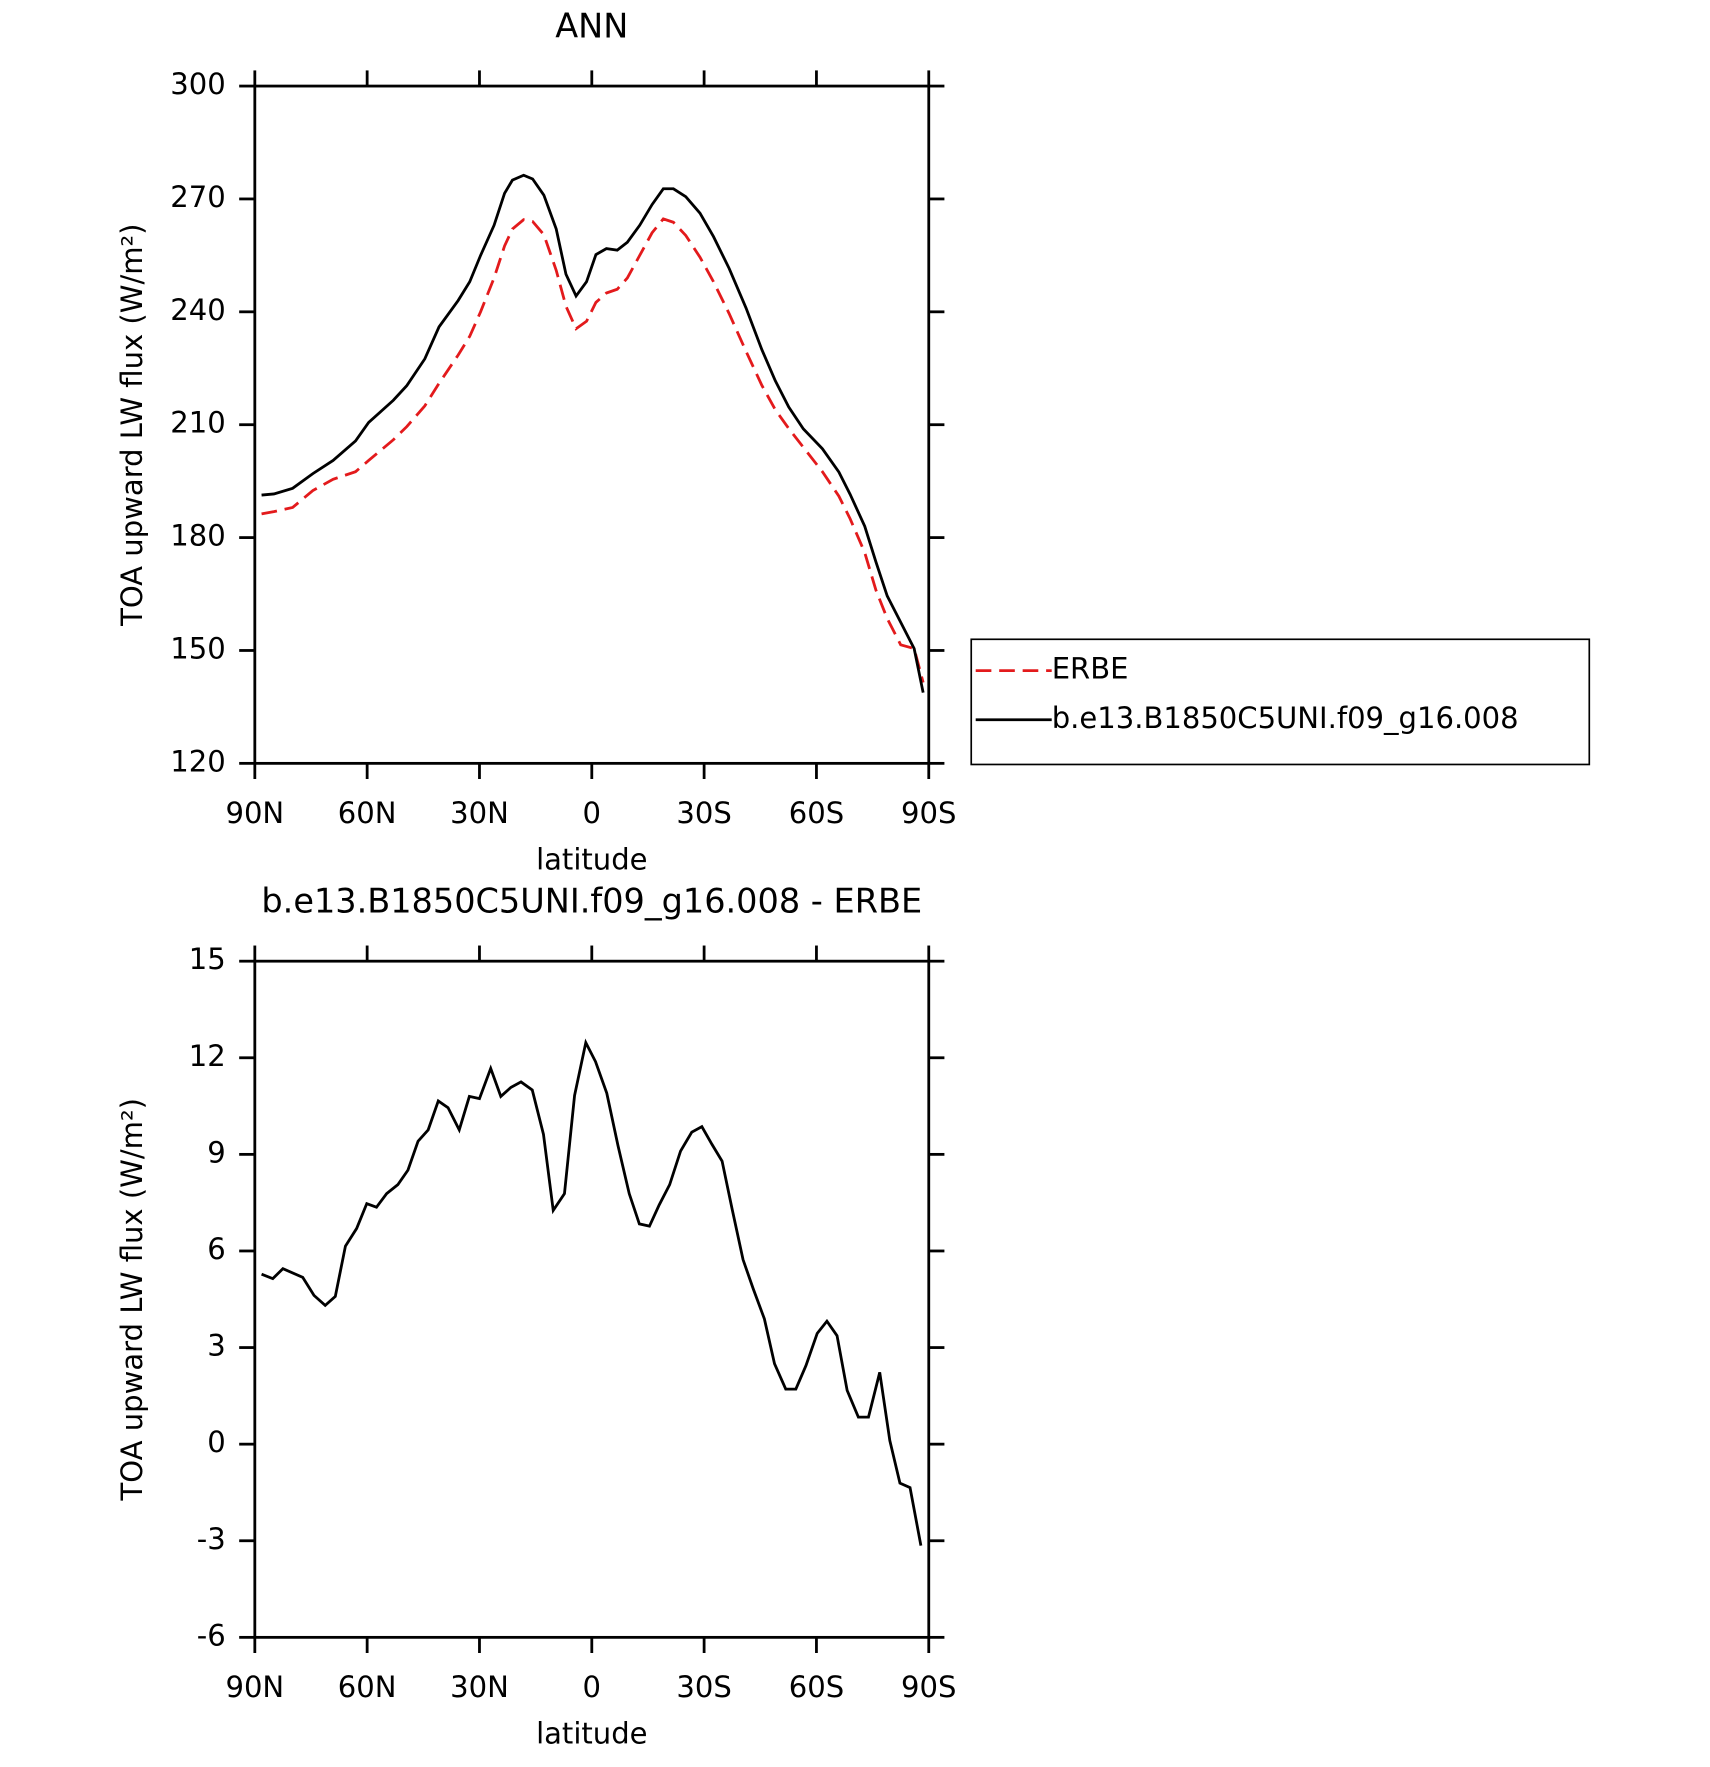  Describe the element at coordinates (197, 423) in the screenshot. I see `y-tick-label: 210` at that location.